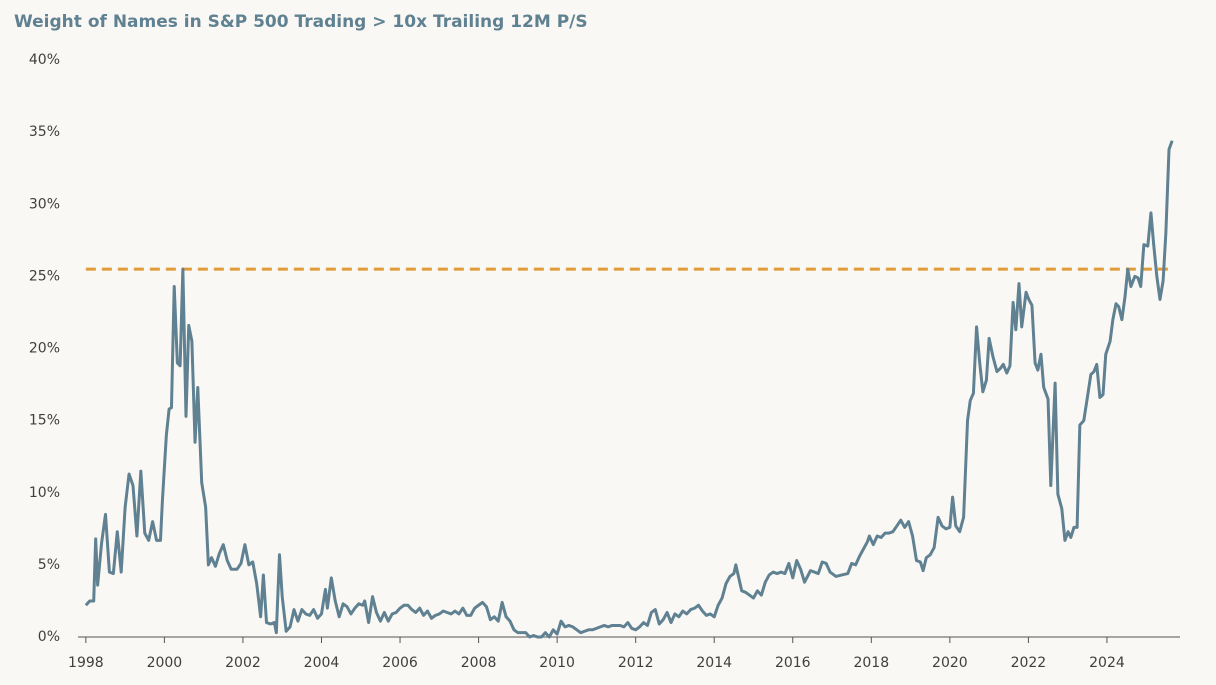 The width and height of the screenshot is (1216, 685). What do you see at coordinates (86, 663) in the screenshot?
I see `x-tick-label: 1998` at bounding box center [86, 663].